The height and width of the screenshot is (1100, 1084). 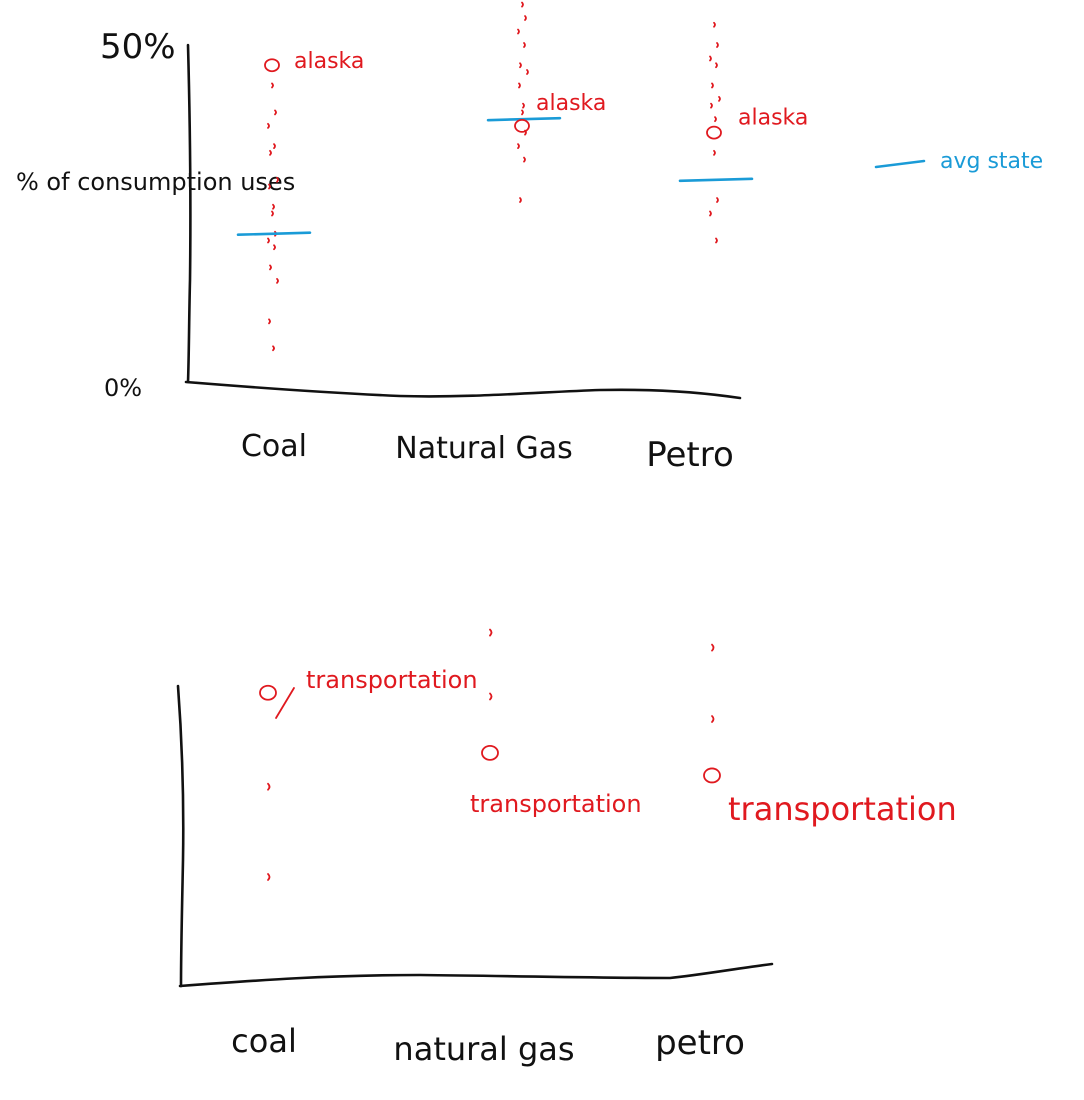 What do you see at coordinates (690, 455) in the screenshot?
I see `x-tick-petro: Petro` at bounding box center [690, 455].